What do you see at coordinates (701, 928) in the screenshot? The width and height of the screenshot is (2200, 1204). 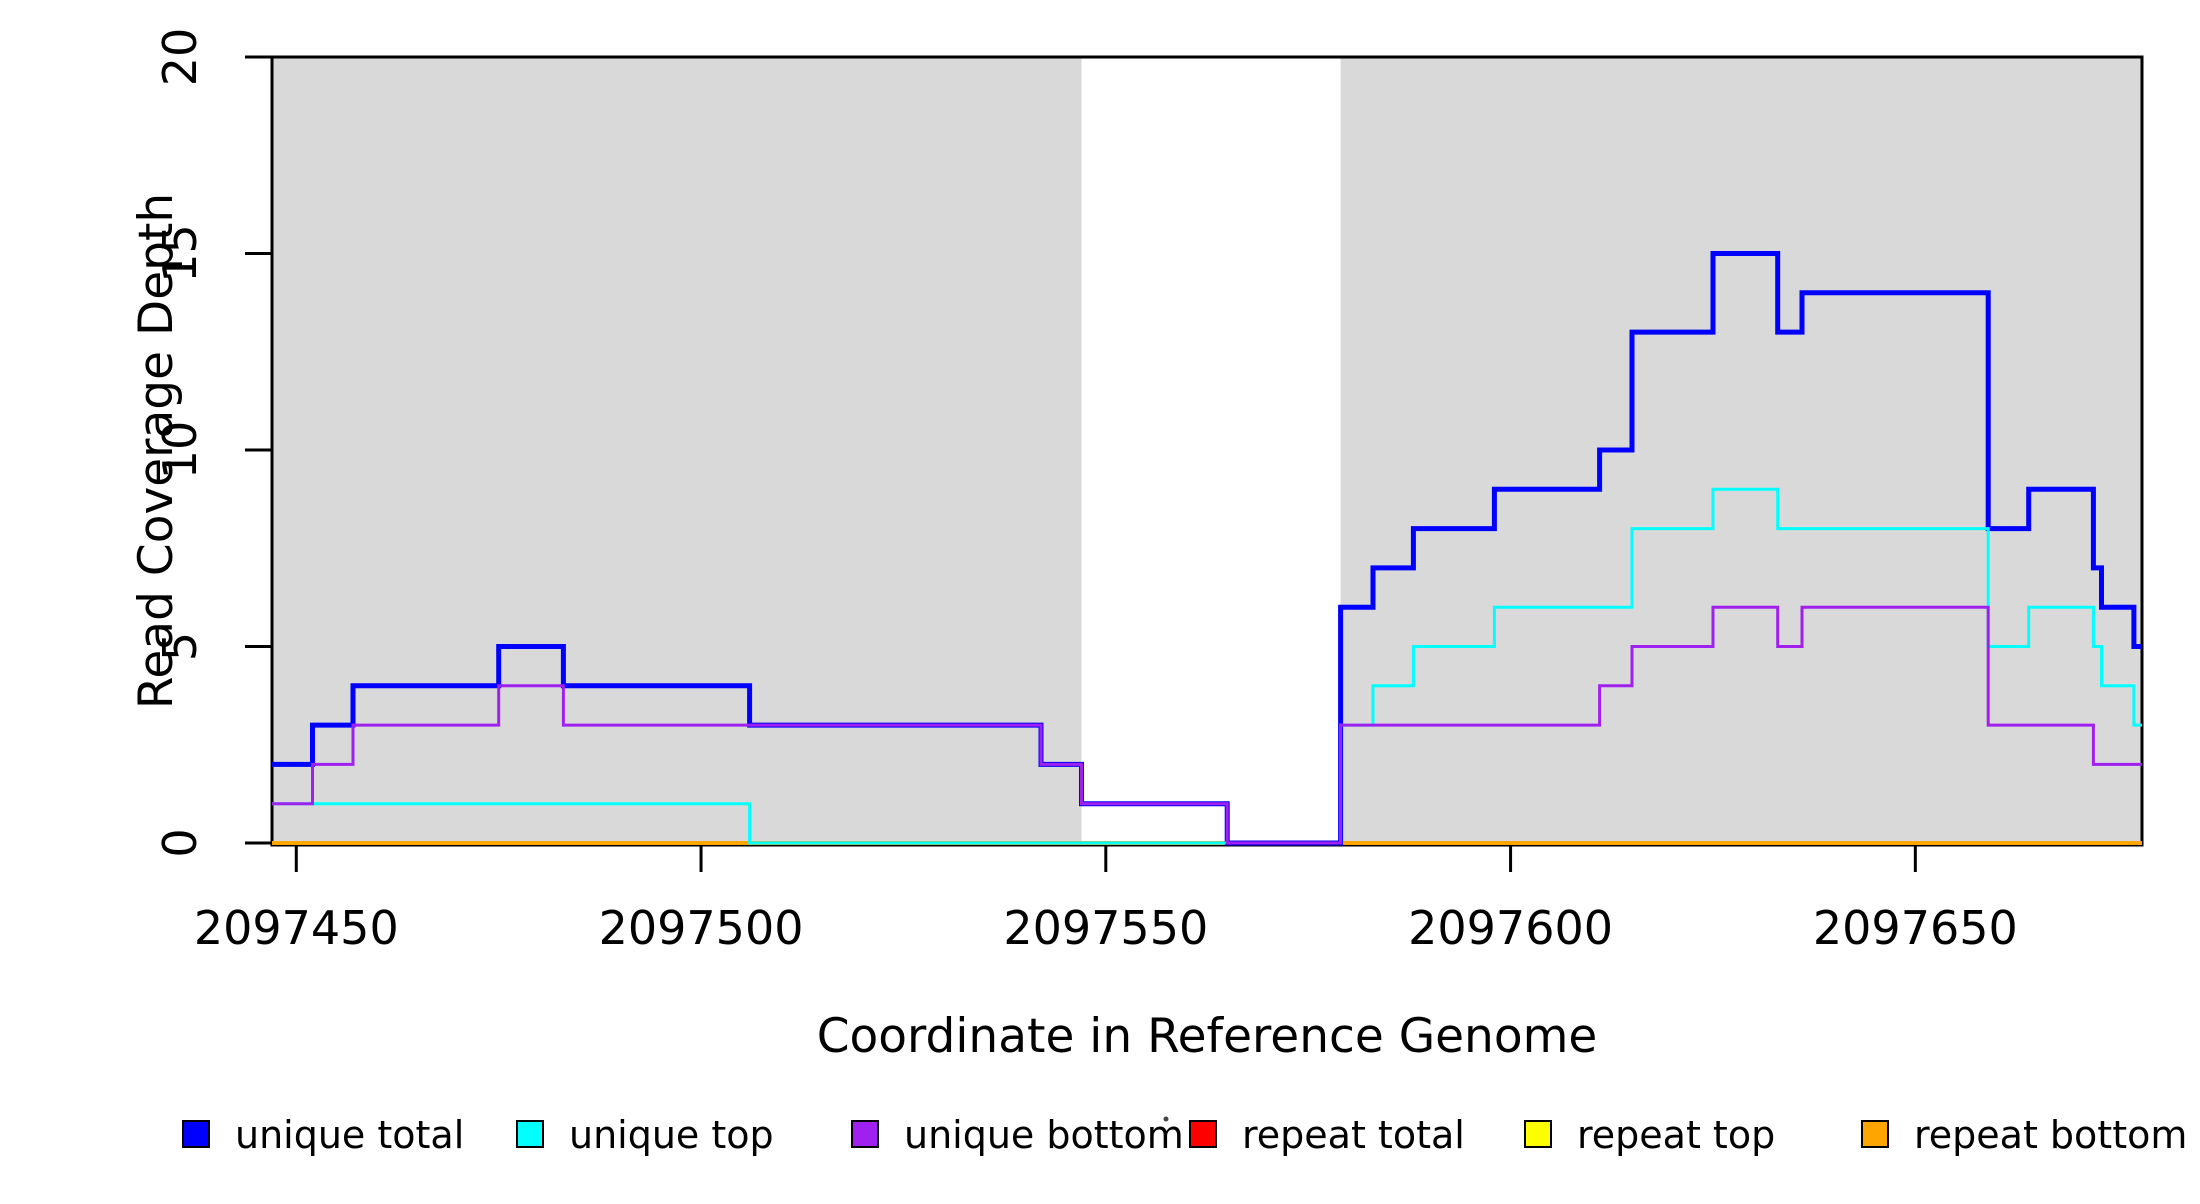 I see `x-tick-label: 2097500` at bounding box center [701, 928].